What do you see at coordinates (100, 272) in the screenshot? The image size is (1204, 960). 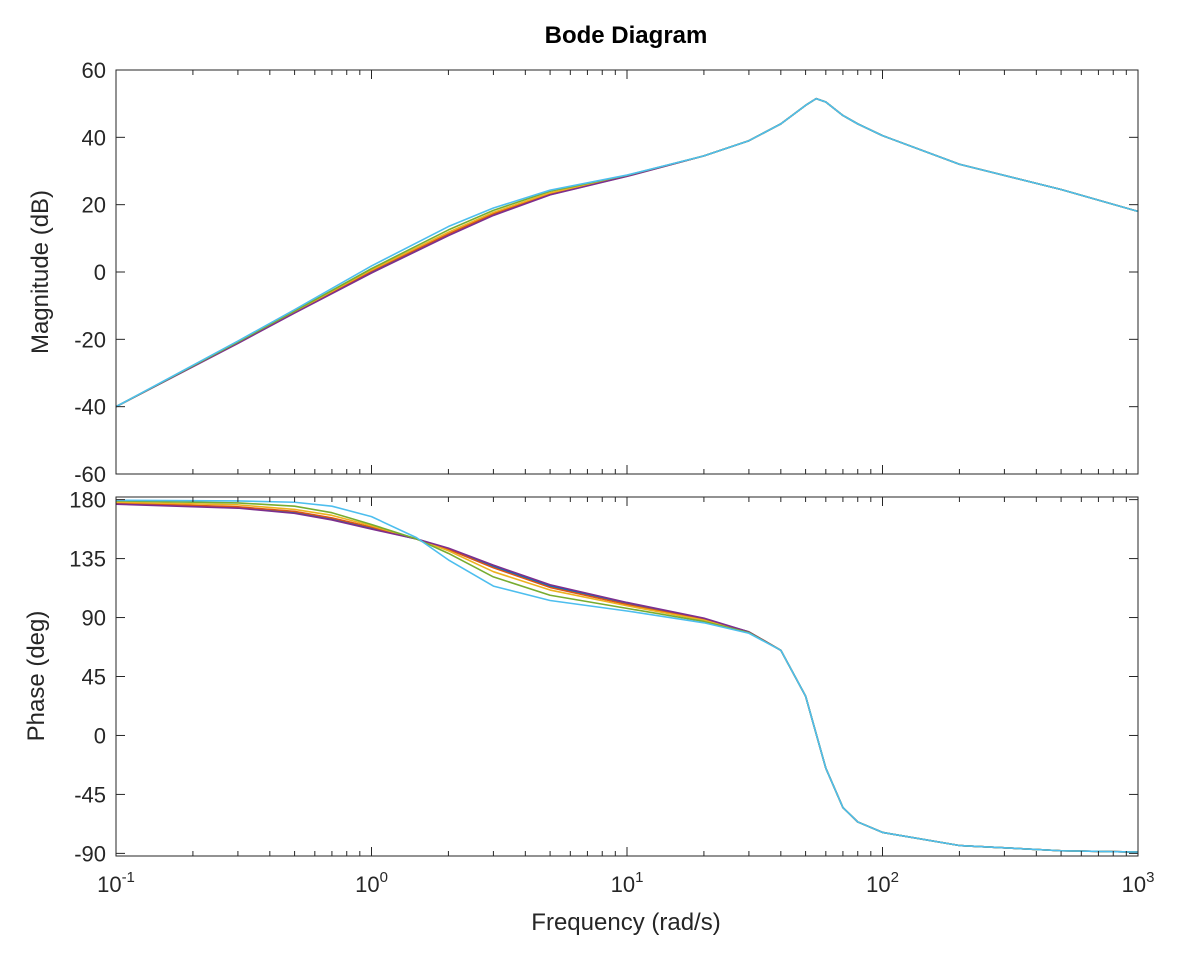 I see `magnitude-y-tick-label: 0` at bounding box center [100, 272].